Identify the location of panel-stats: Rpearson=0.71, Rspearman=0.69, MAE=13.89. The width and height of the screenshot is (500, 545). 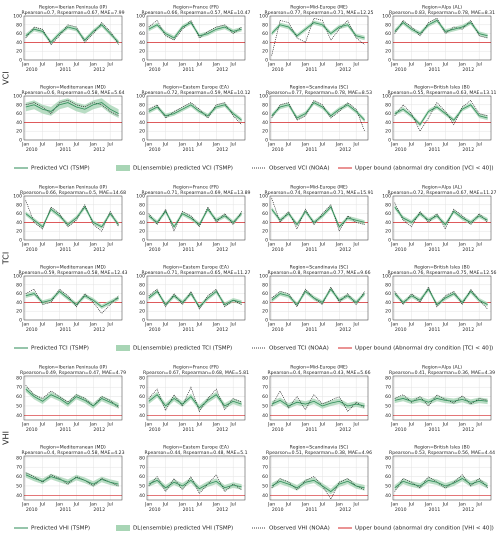
(196, 193).